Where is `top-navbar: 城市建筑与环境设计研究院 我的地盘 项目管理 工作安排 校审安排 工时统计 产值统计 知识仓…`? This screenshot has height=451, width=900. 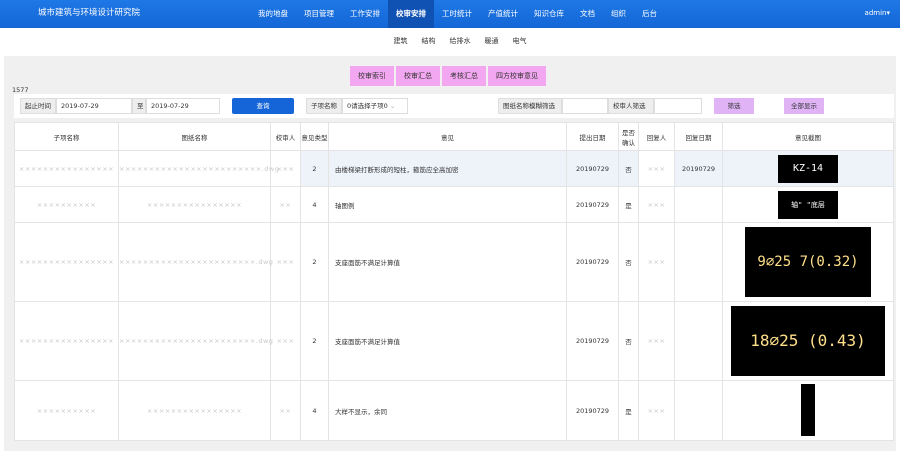
top-navbar: 城市建筑与环境设计研究院 我的地盘 项目管理 工作安排 校审安排 工时统计 产值统计 知识仓… is located at coordinates (450, 14).